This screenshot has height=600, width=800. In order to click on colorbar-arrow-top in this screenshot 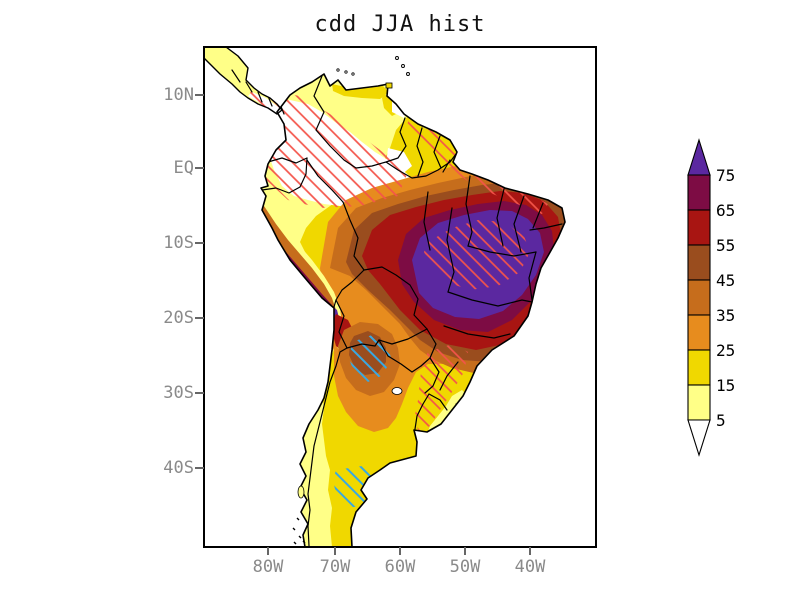, I will do `click(699, 157)`.